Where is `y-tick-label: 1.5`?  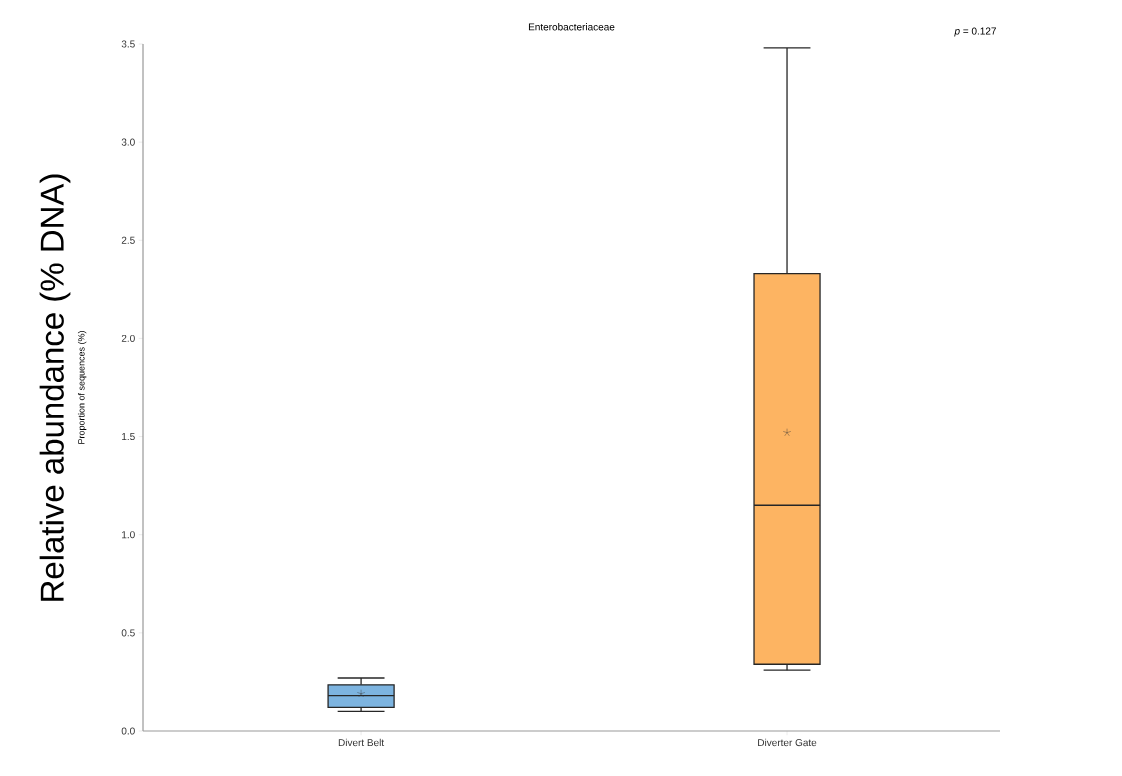
y-tick-label: 1.5 is located at coordinates (128, 437).